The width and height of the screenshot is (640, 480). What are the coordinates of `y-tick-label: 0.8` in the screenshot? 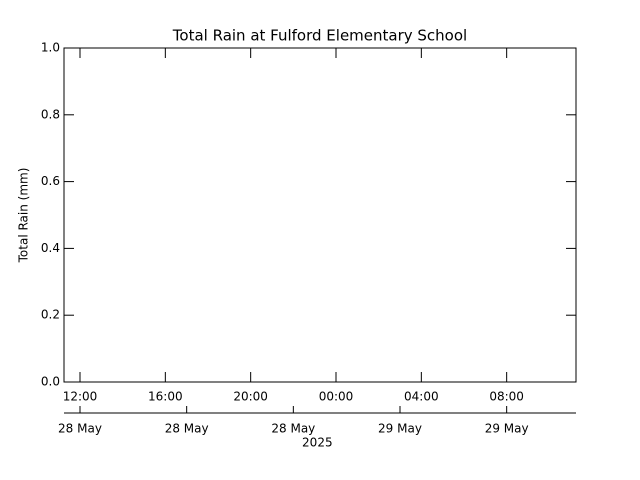 It's located at (50, 114).